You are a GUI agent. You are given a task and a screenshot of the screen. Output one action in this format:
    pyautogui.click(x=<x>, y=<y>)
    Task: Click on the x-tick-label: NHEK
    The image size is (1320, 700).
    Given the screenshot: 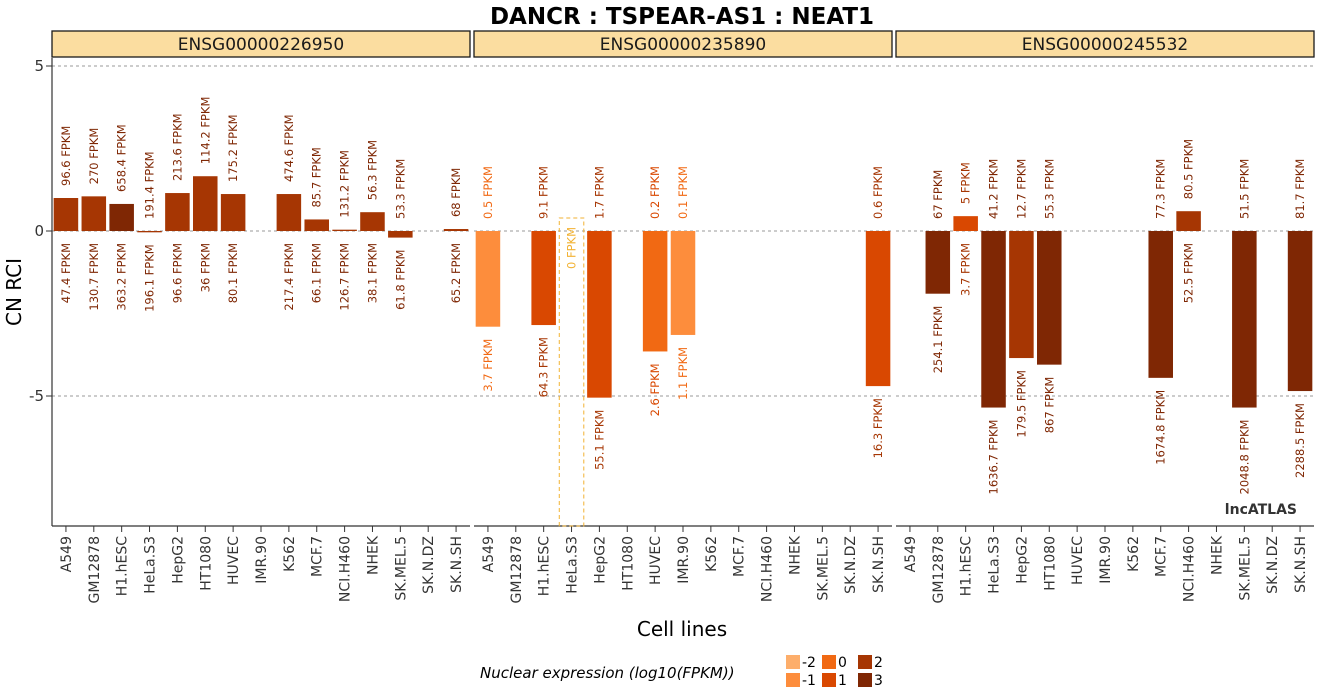 What is the action you would take?
    pyautogui.click(x=795, y=555)
    